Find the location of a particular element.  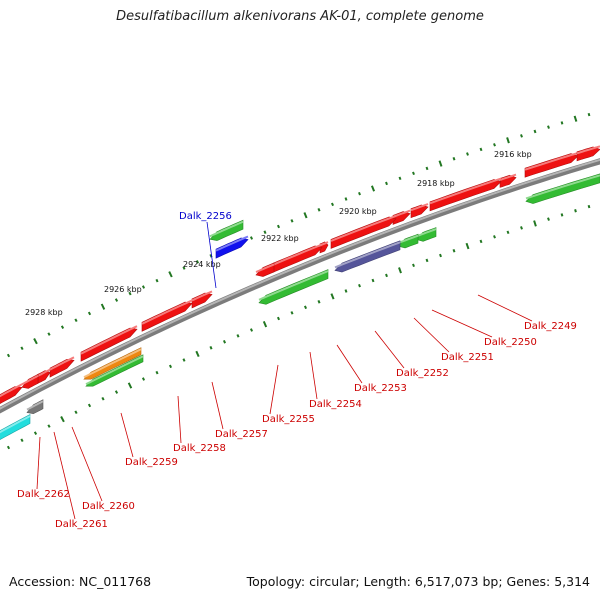

scale-label: 2916 kbp is located at coordinates (513, 154).